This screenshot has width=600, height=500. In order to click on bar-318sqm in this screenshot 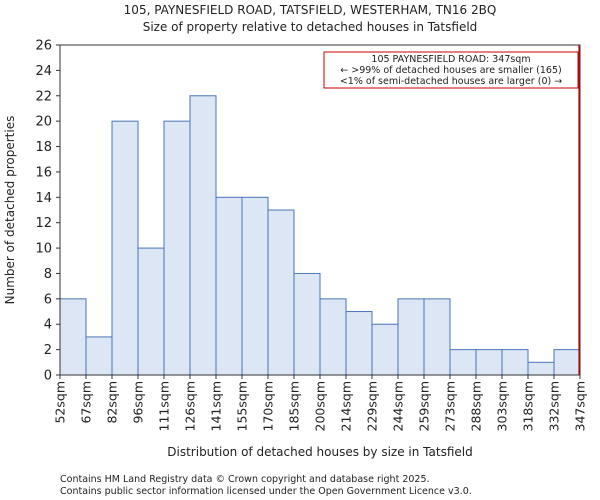, I will do `click(541, 368)`.